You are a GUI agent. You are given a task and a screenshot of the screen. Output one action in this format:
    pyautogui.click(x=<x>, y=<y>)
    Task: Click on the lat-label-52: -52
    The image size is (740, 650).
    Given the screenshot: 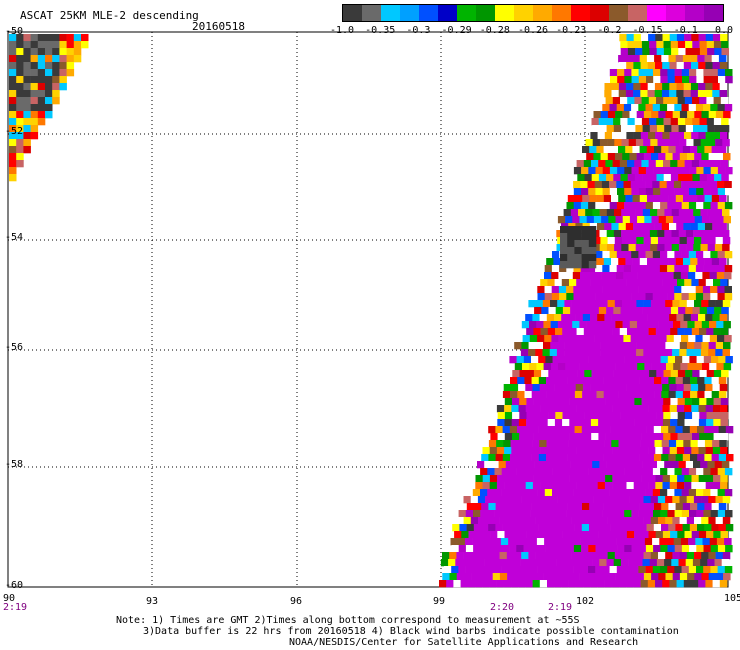 What is the action you would take?
    pyautogui.click(x=14, y=131)
    